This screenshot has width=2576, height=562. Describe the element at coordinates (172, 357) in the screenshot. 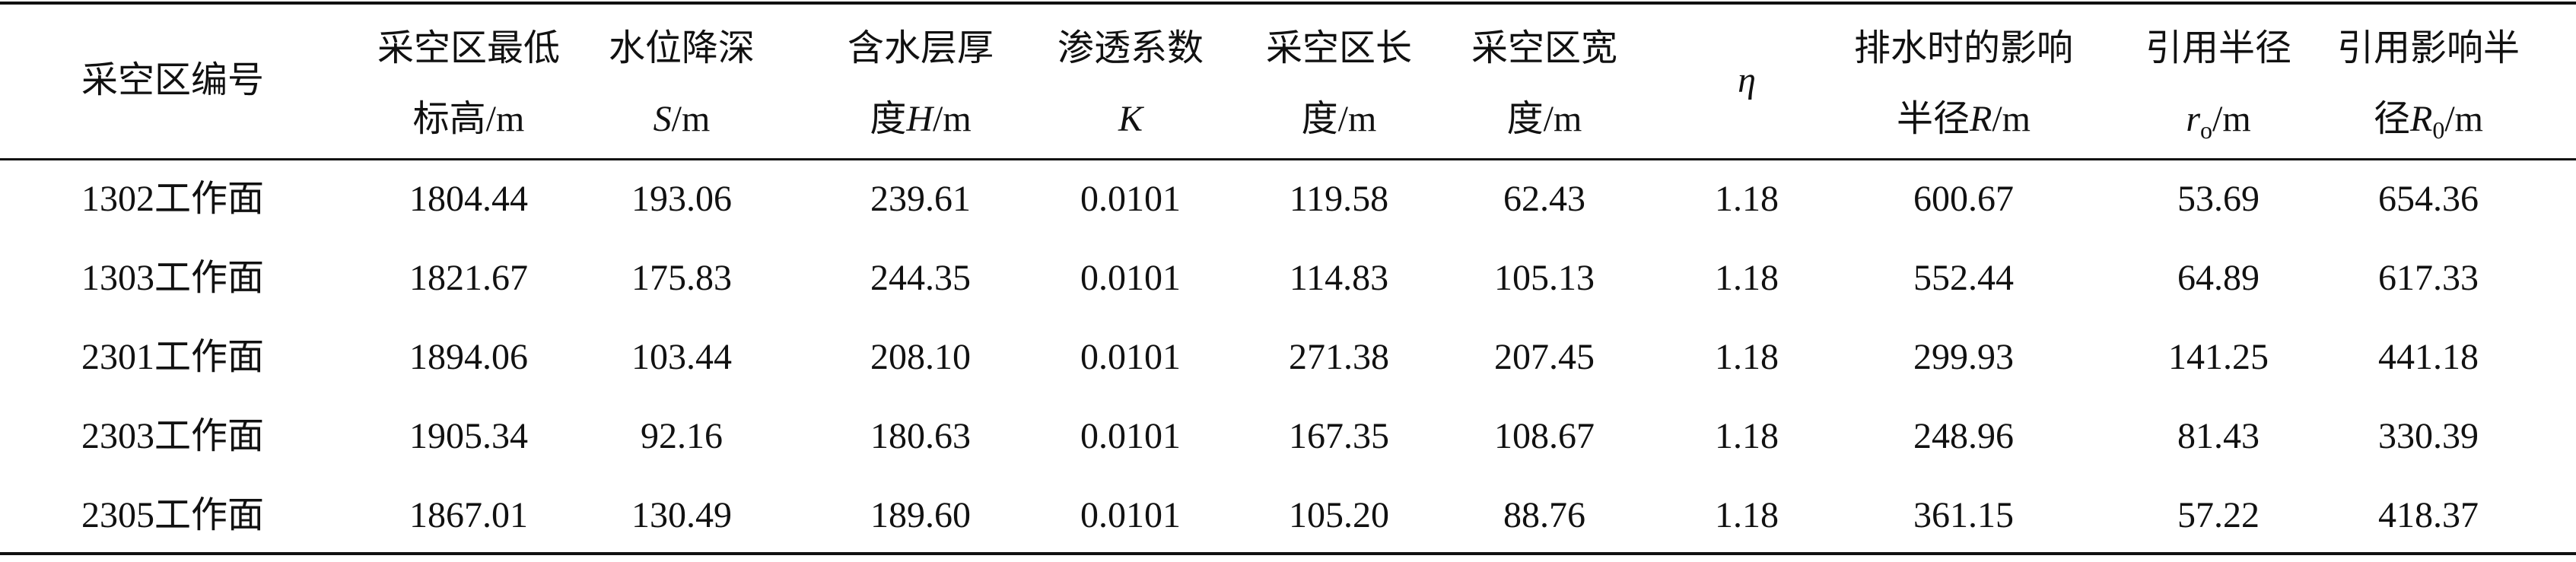

I see `row-label: 2301工作面` at that location.